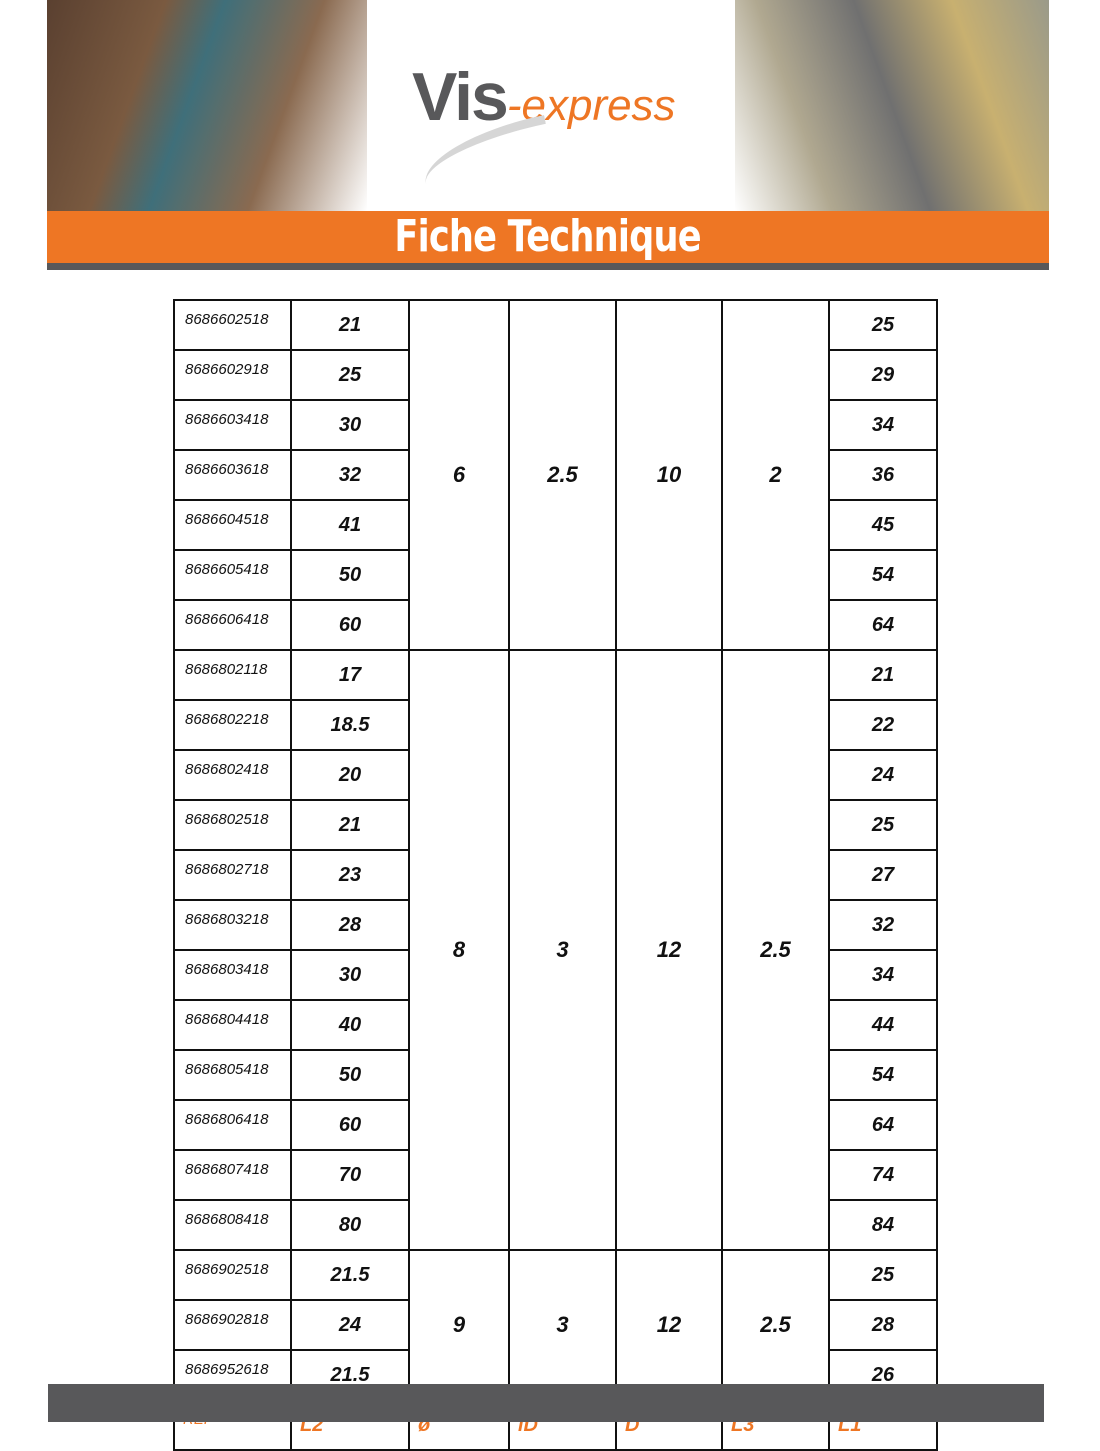  I want to click on table-row: 8686606418 60 64, so click(555, 625).